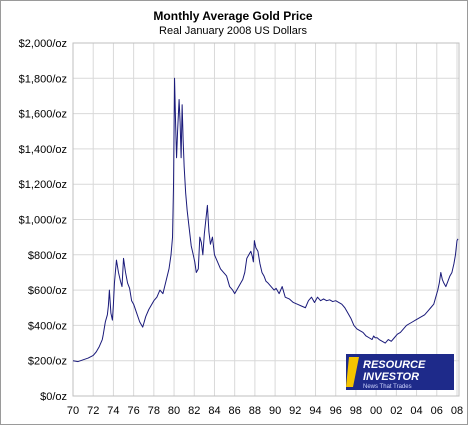 The height and width of the screenshot is (425, 468). I want to click on y-tick-label: $1,200/oz, so click(43, 185).